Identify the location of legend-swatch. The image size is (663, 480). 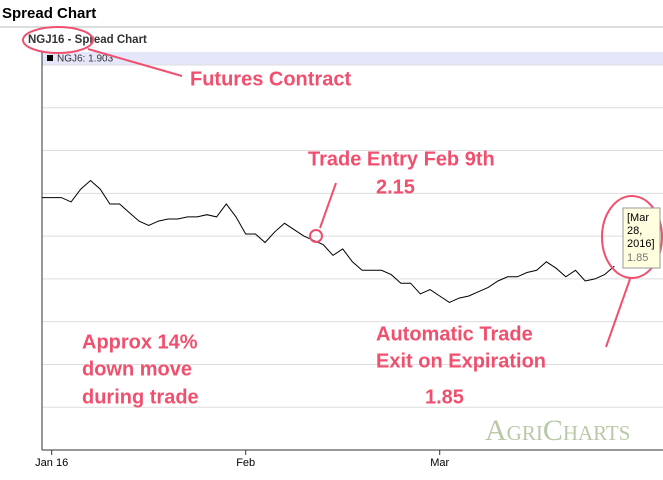
(50, 58).